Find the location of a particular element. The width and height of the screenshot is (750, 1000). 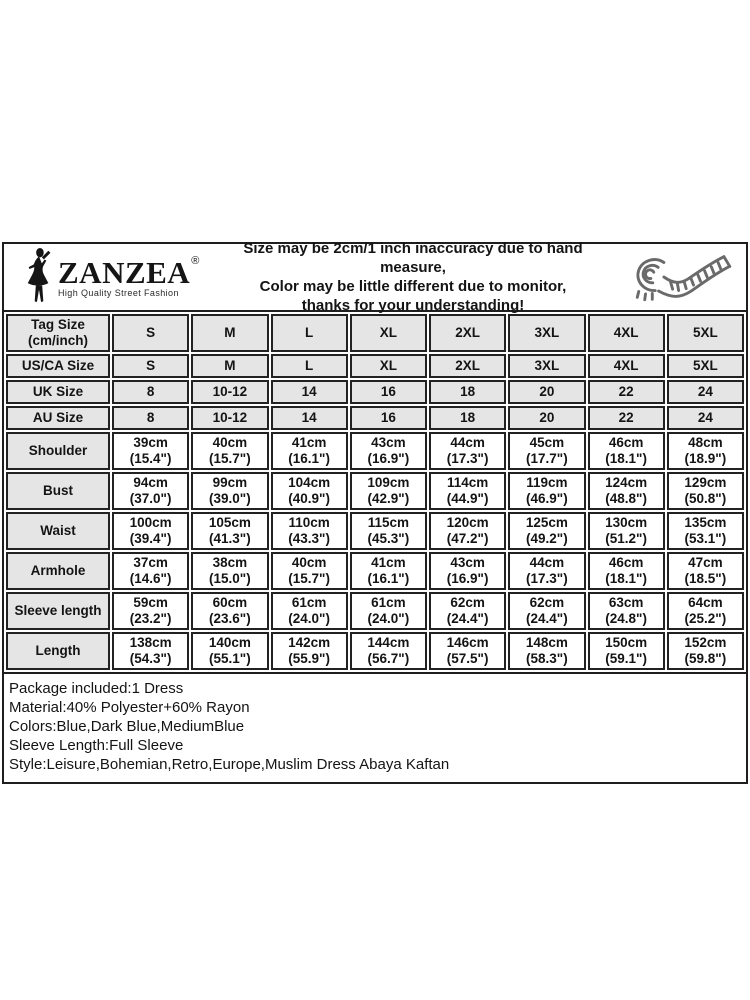

details-line: Material:40% Polyester+60% Rayon is located at coordinates (129, 707).